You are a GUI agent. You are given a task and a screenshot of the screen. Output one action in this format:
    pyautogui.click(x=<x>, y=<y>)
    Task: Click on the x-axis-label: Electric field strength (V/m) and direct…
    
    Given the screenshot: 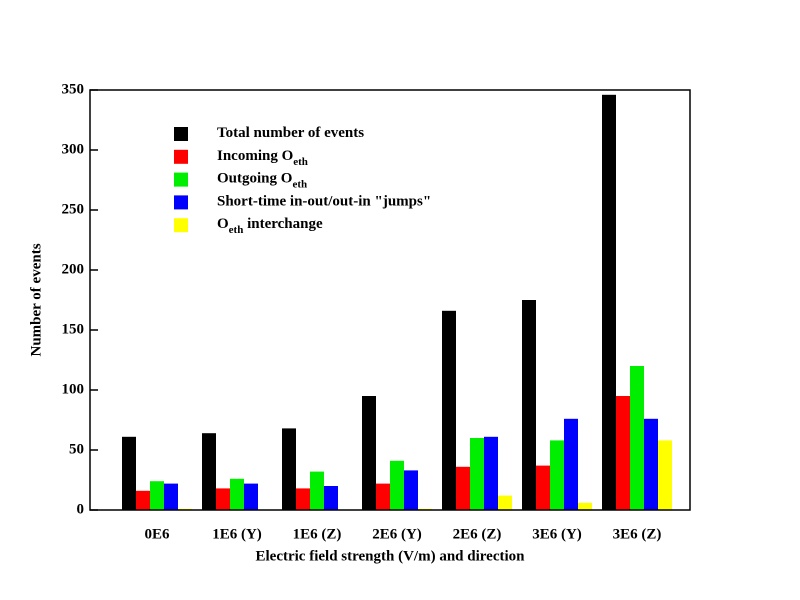 What is the action you would take?
    pyautogui.click(x=391, y=556)
    